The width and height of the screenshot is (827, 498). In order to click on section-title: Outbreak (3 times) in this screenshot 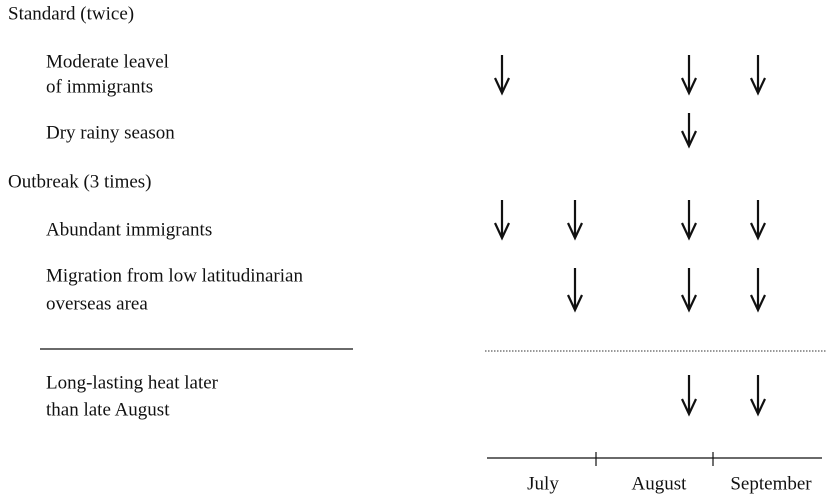, I will do `click(80, 181)`.